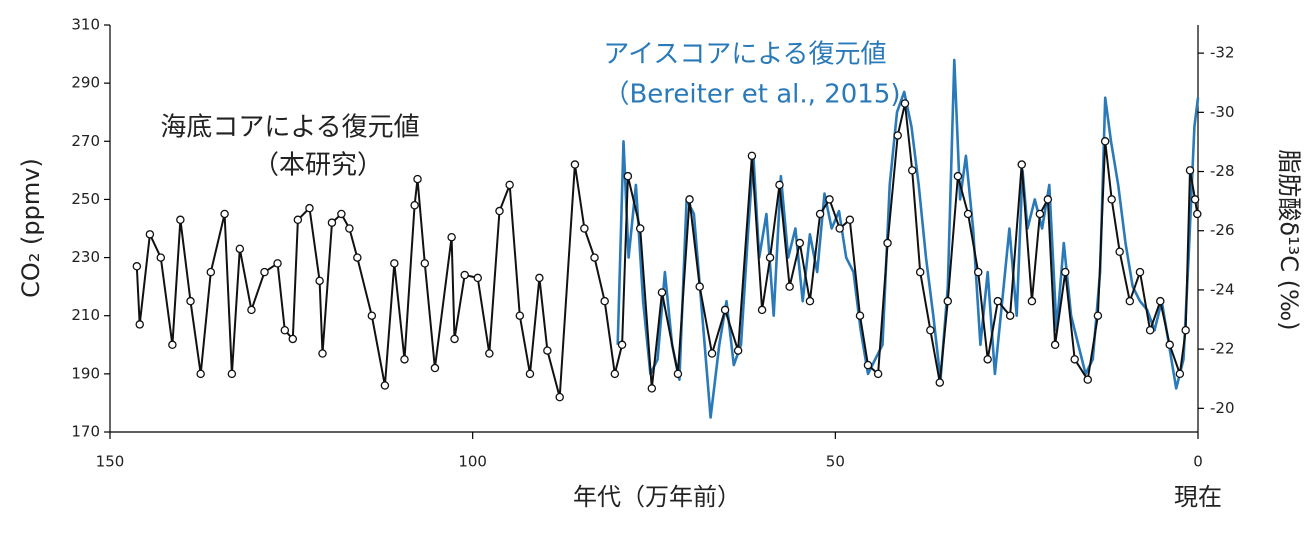 Image resolution: width=1316 pixels, height=540 pixels. I want to click on y-tick-label: 270, so click(85, 141).